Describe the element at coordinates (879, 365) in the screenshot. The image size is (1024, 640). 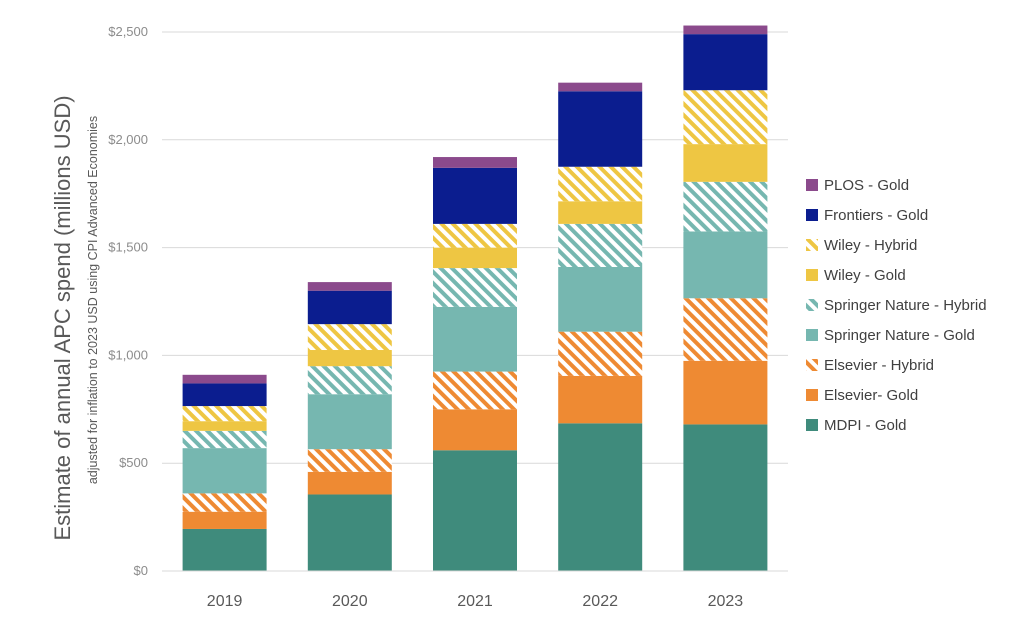
I see `legend-label: Elsevier - Hybrid` at that location.